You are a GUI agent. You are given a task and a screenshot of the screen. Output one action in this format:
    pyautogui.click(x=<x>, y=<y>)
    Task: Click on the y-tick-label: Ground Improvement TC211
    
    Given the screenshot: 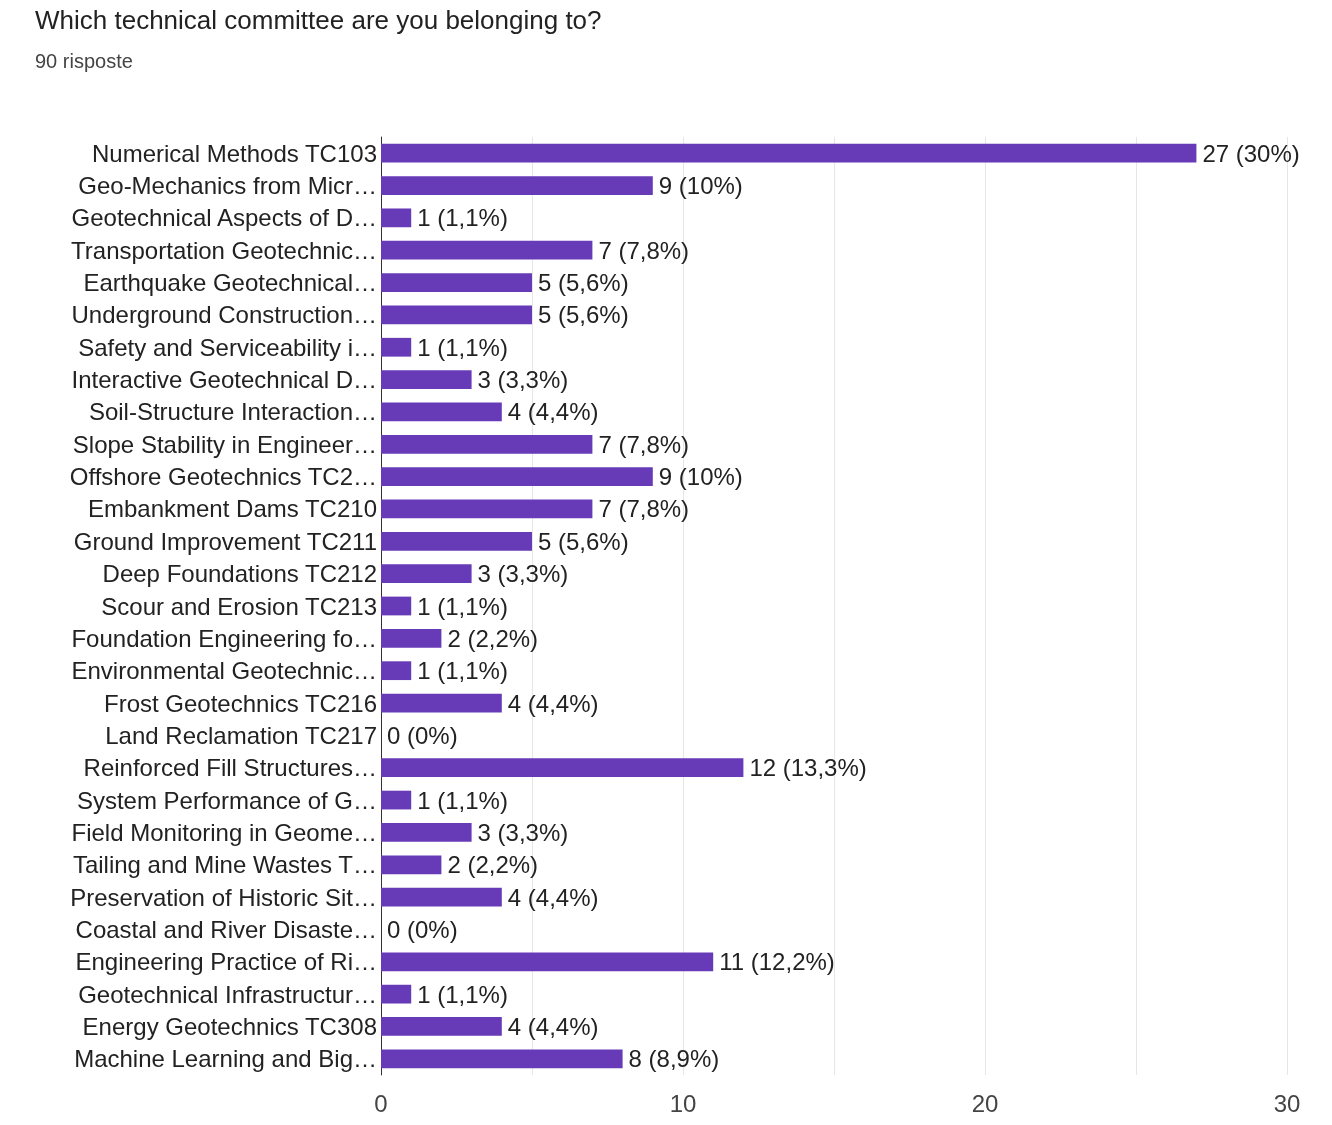 What is the action you would take?
    pyautogui.click(x=225, y=541)
    